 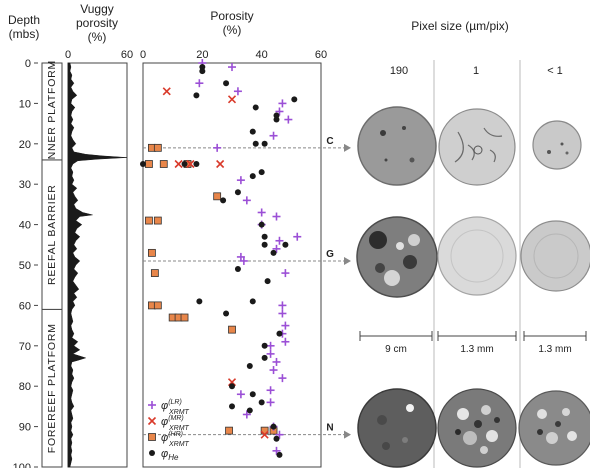 I want to click on sample-c-lt1, so click(x=557, y=145).